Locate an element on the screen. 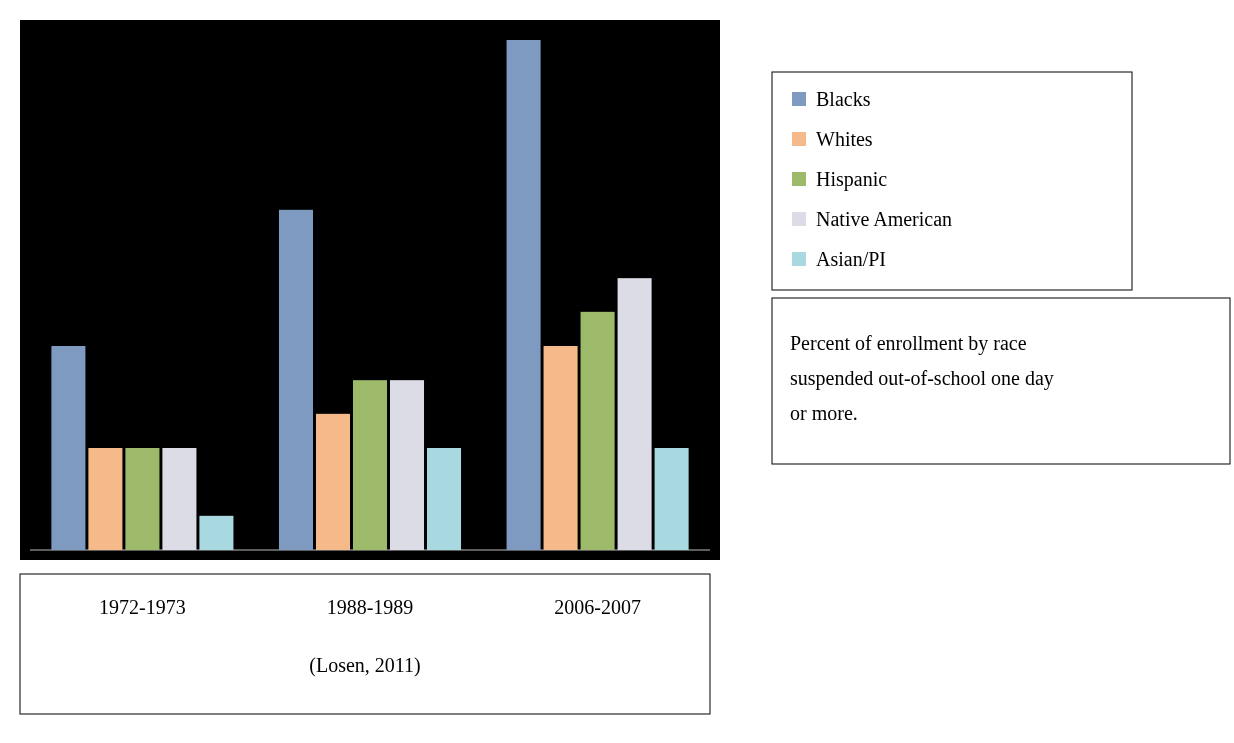 This screenshot has width=1234, height=743. text: (Losen, 2011) is located at coordinates (365, 665).